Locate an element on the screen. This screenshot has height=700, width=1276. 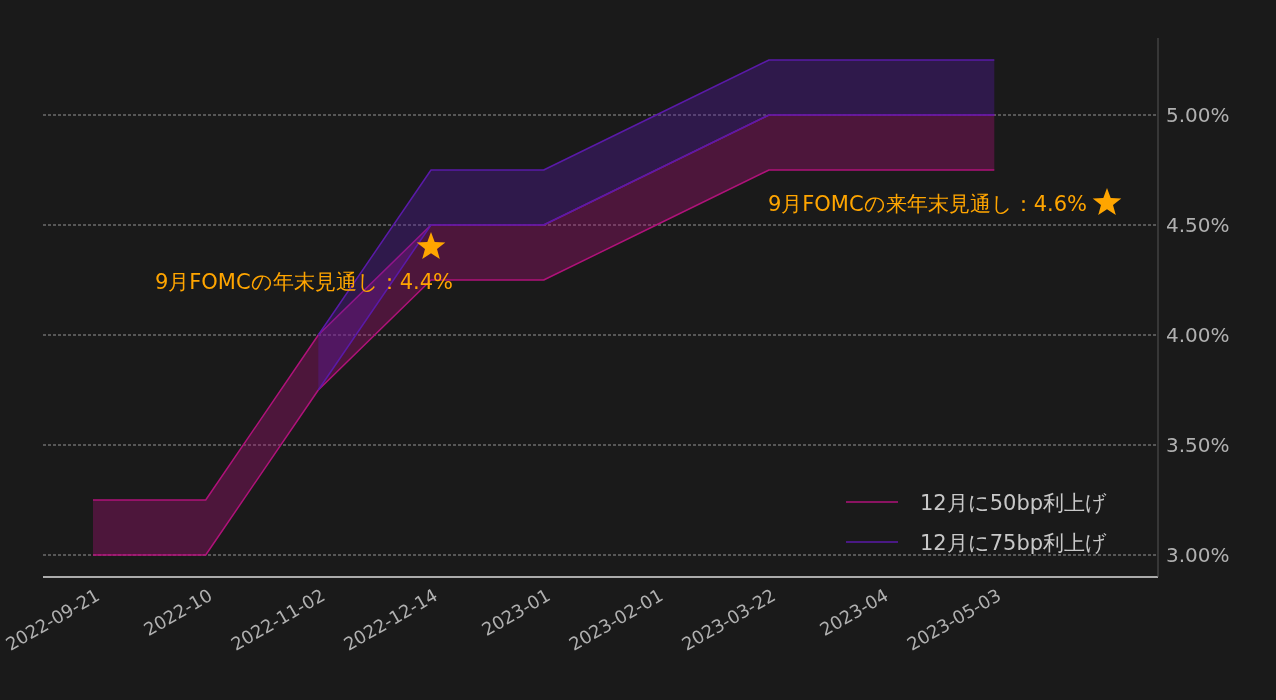
annotation: 9月FOMCの年末見通し：4.4% is located at coordinates (303, 282).